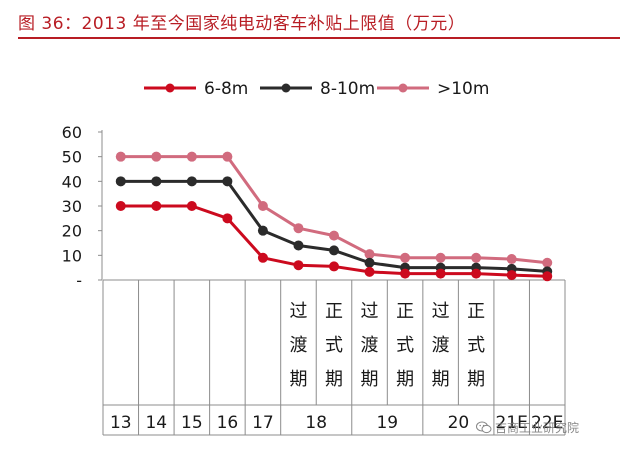 The height and width of the screenshot is (457, 640). I want to click on wechat-icon, so click(484, 427).